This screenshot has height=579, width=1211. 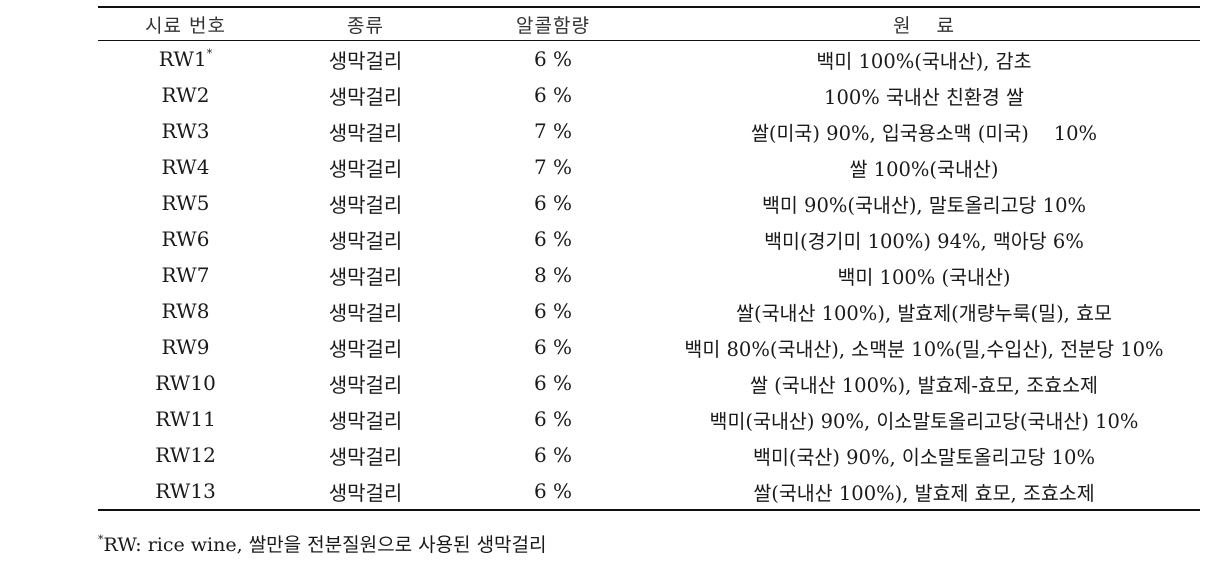 What do you see at coordinates (209, 53) in the screenshot?
I see `footnote-reference-mark: *` at bounding box center [209, 53].